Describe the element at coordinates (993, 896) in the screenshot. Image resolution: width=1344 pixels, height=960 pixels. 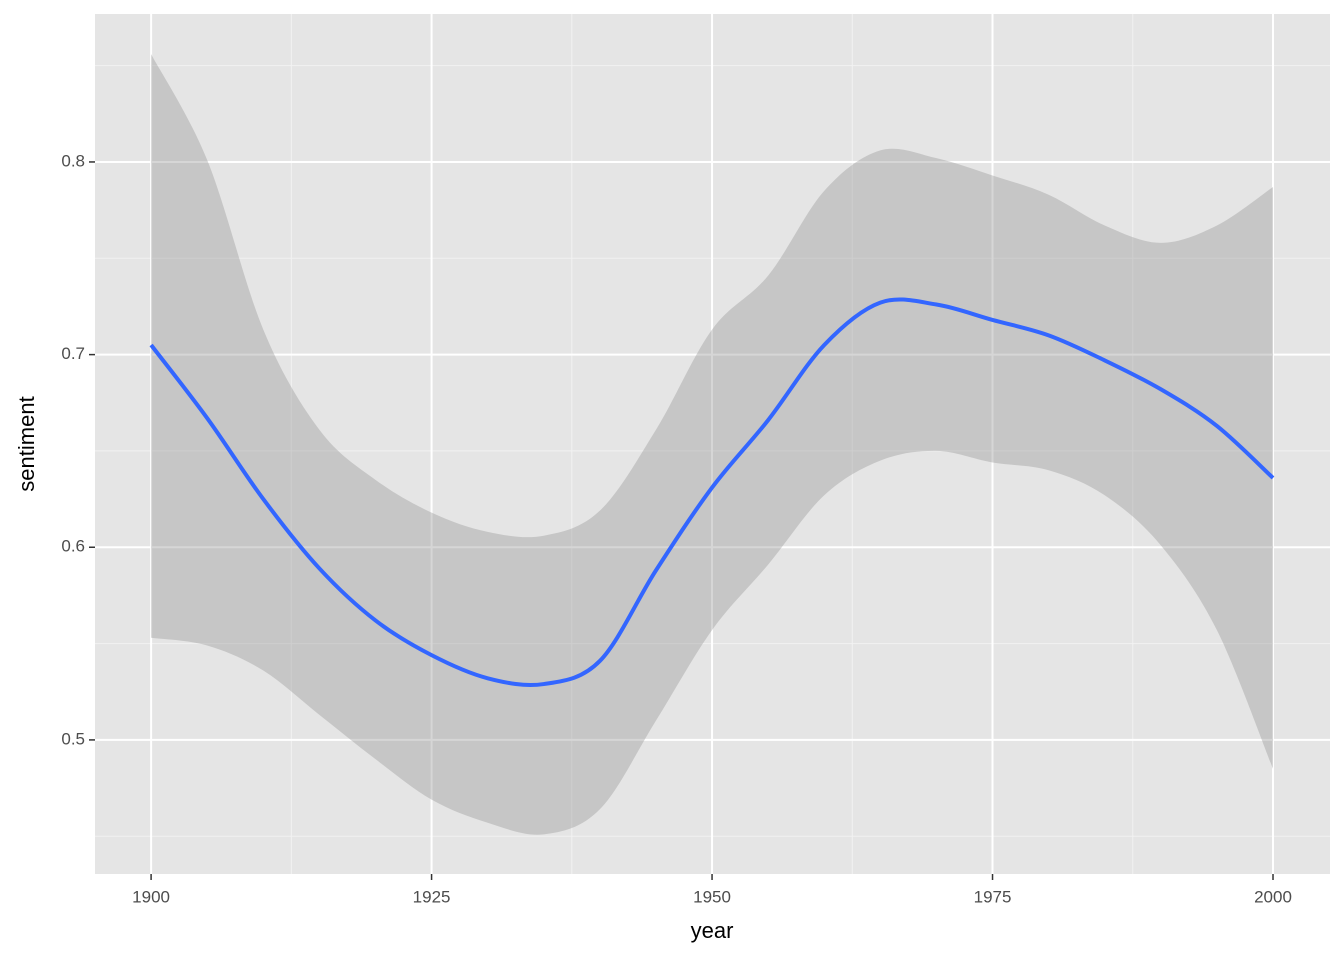
I see `x-tick-label: 1975` at that location.